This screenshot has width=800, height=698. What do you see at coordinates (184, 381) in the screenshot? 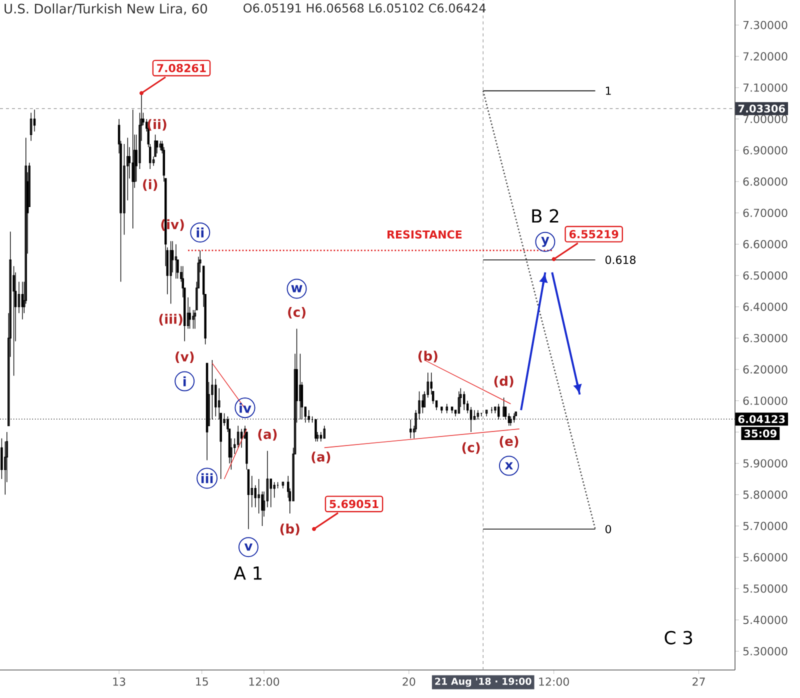
I see `annotation: i` at bounding box center [184, 381].